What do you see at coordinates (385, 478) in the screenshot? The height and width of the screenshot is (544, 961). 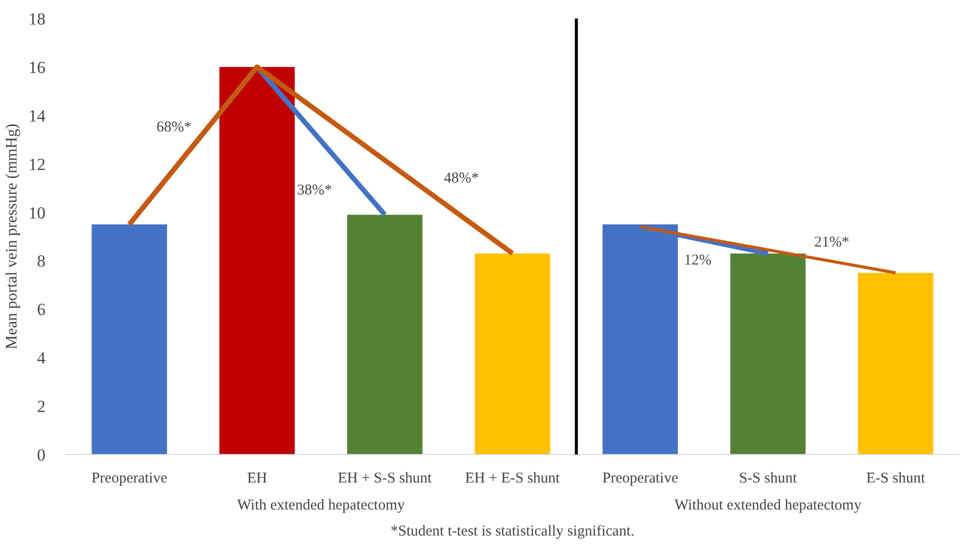 I see `x-tick-label: EH + S-S shunt` at bounding box center [385, 478].